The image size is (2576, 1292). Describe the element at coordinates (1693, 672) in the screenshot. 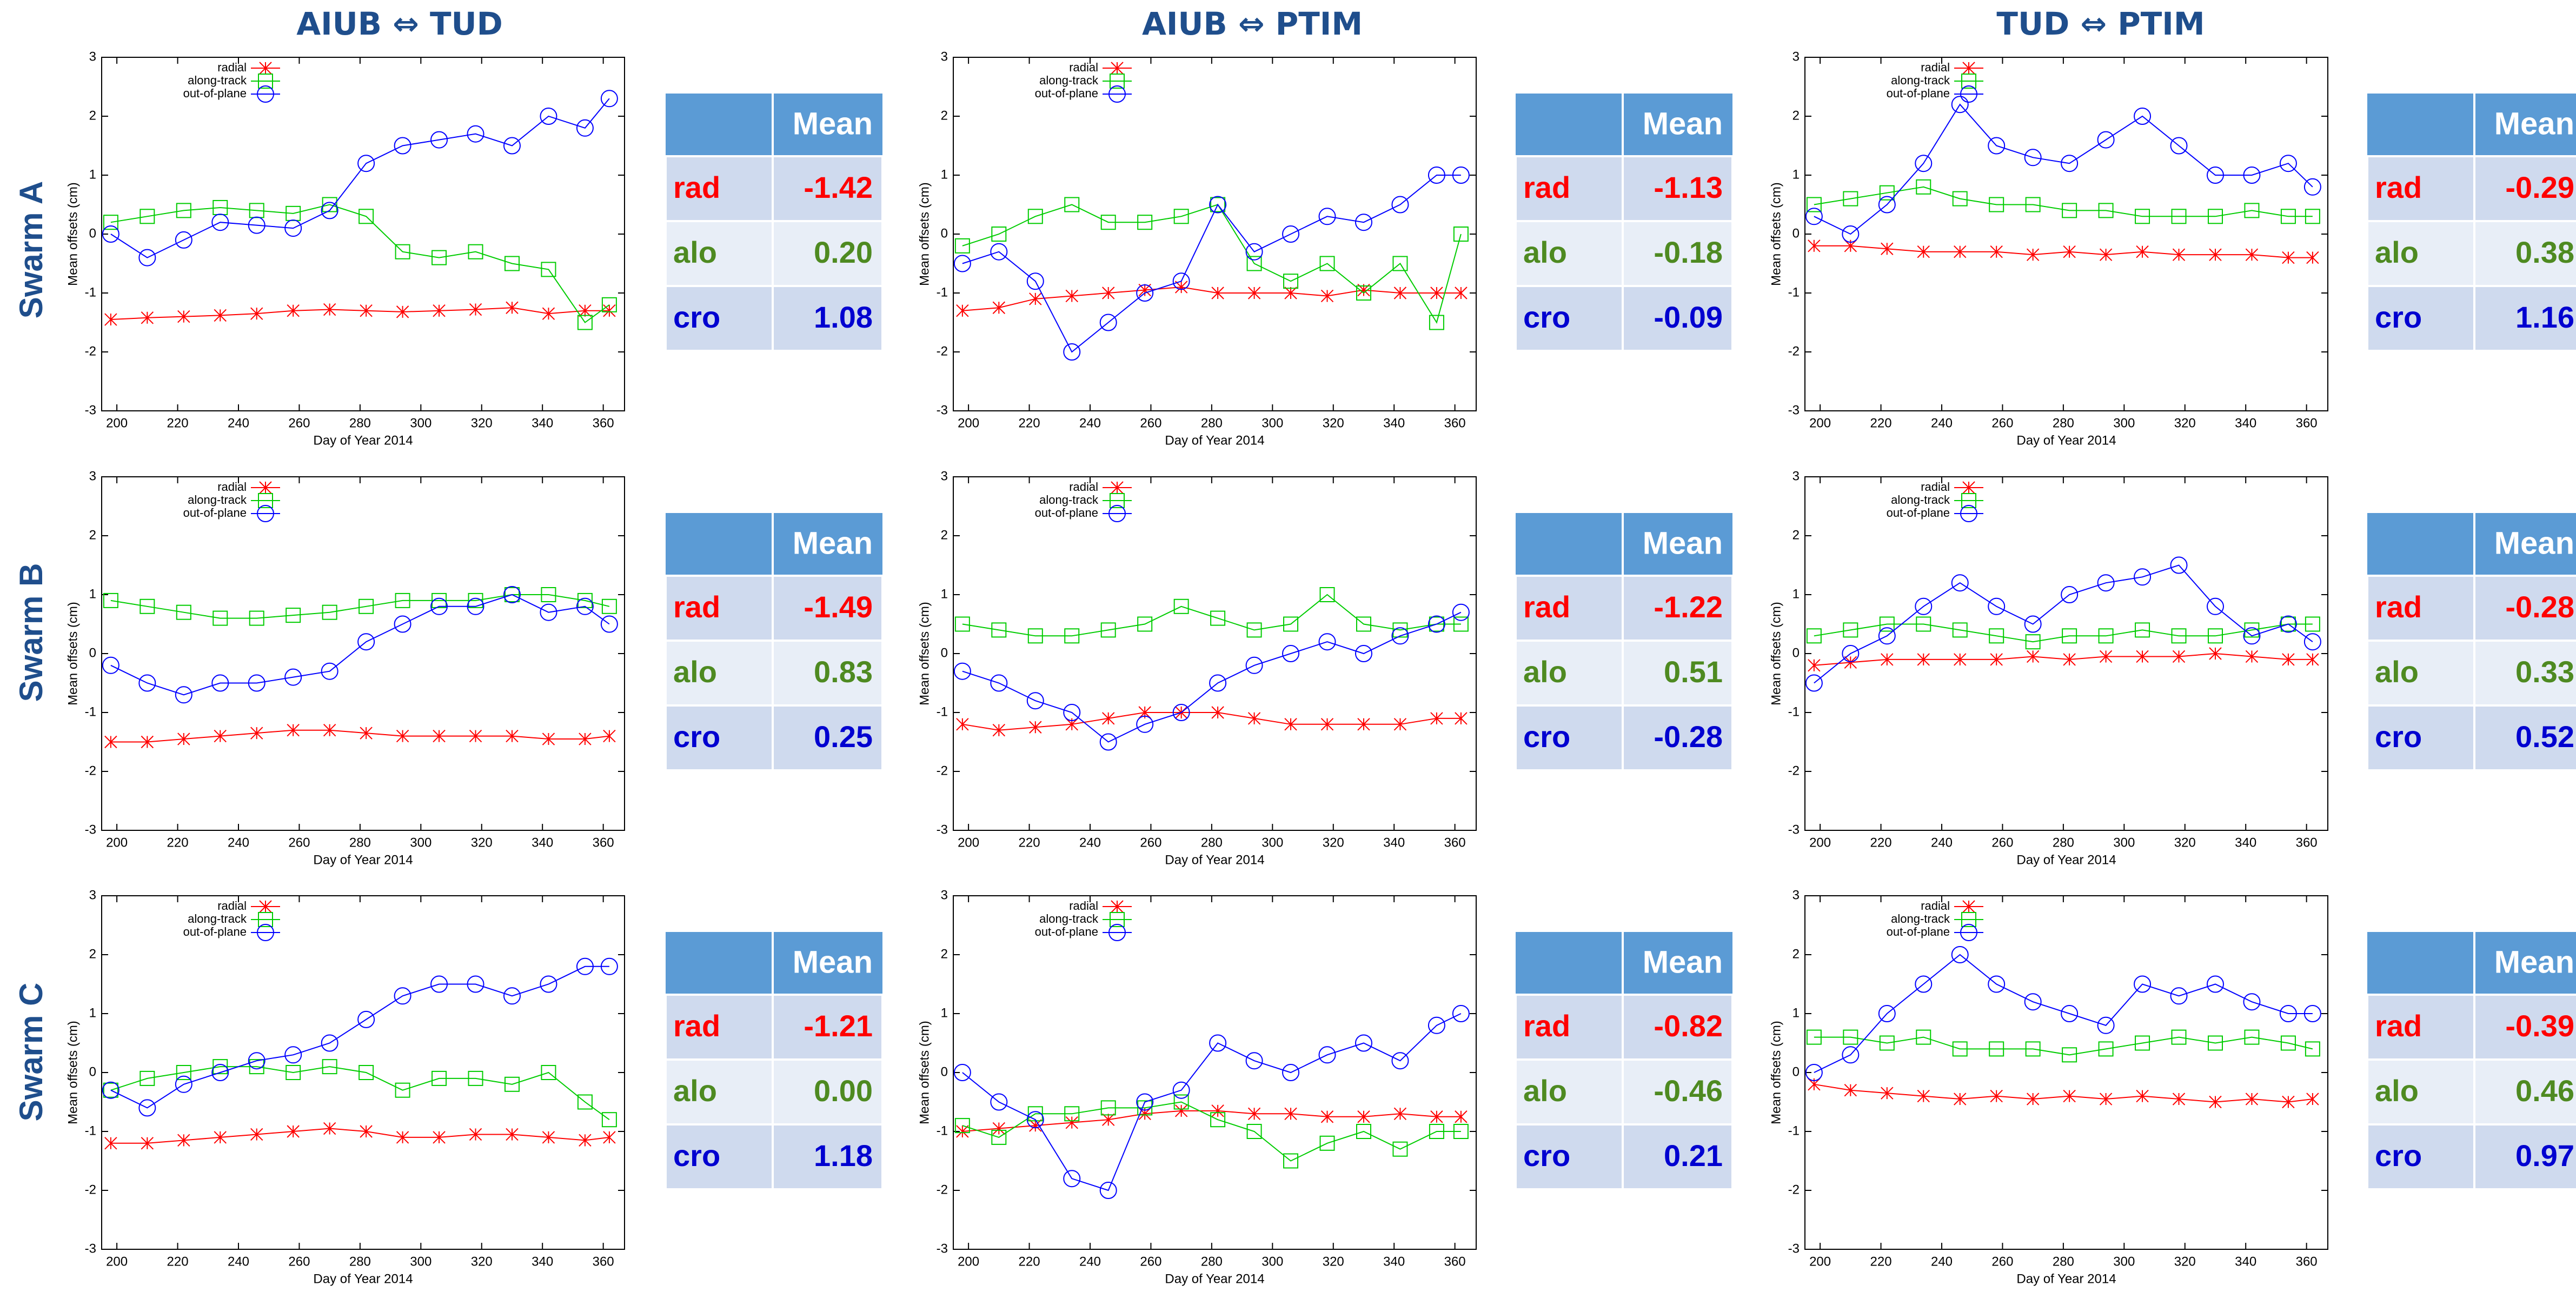

I see `row-value: 0.51` at that location.